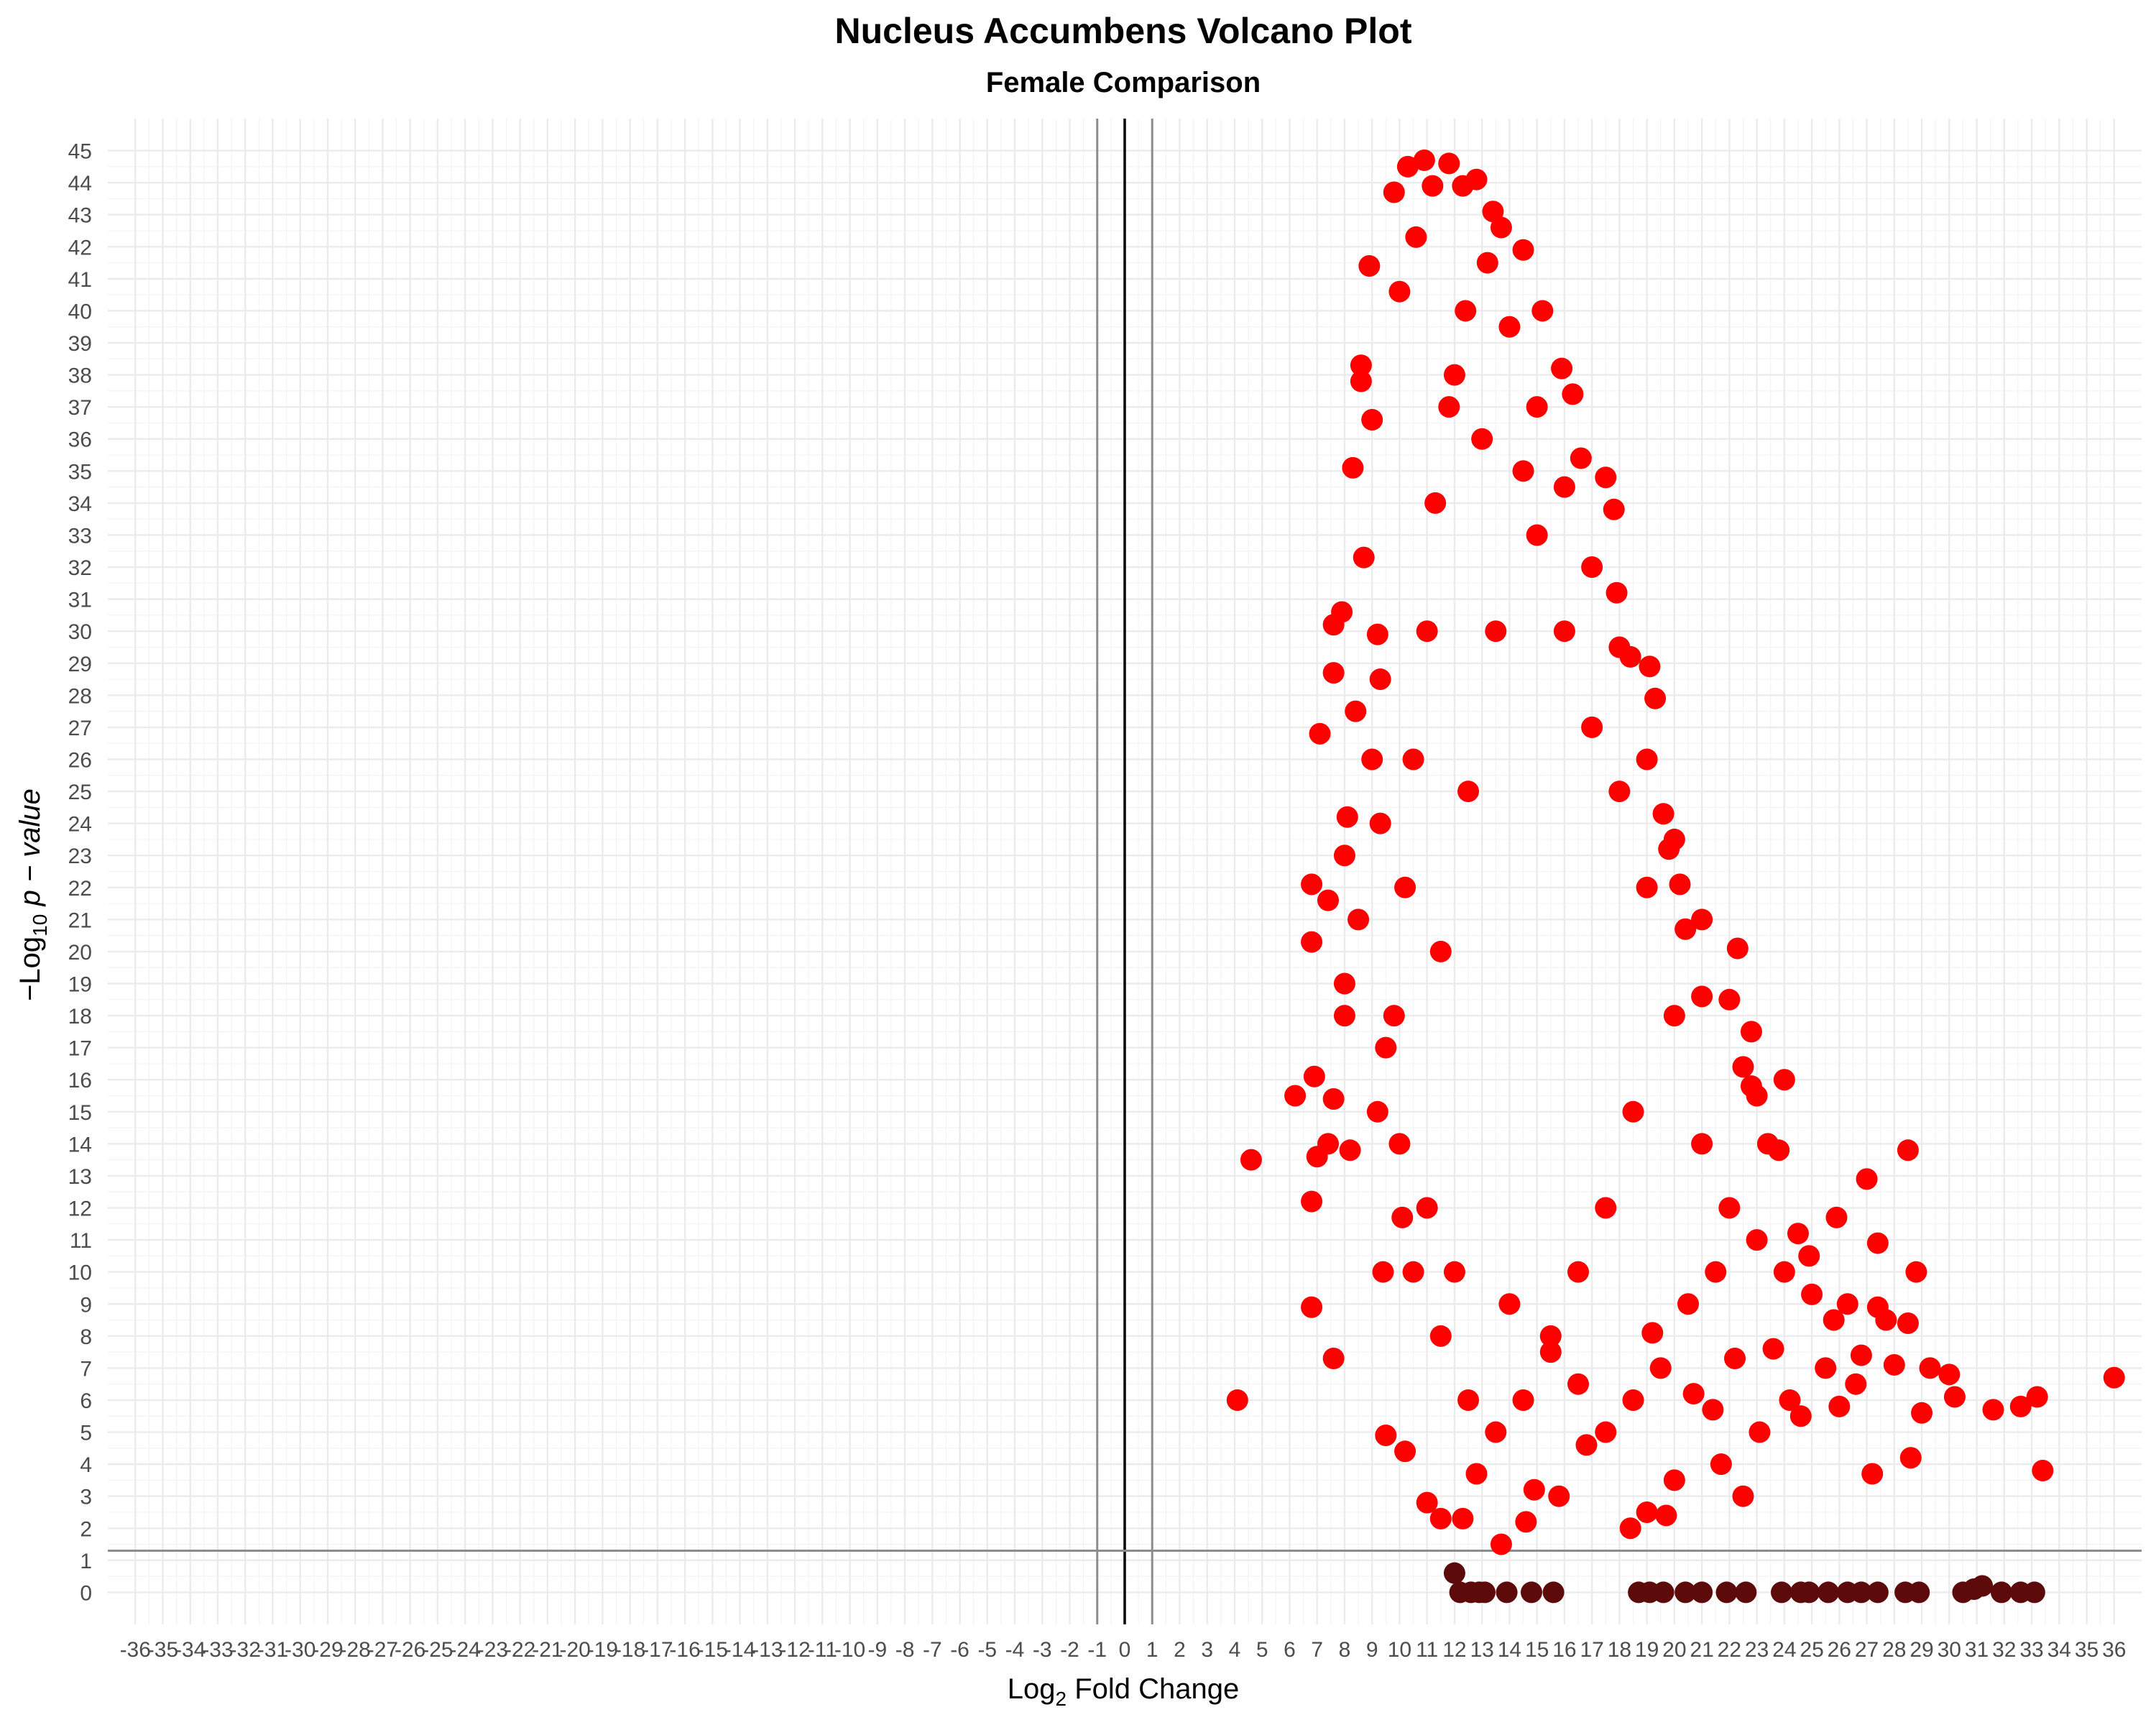  Describe the element at coordinates (218, 1650) in the screenshot. I see `x-tick-label: -33` at that location.